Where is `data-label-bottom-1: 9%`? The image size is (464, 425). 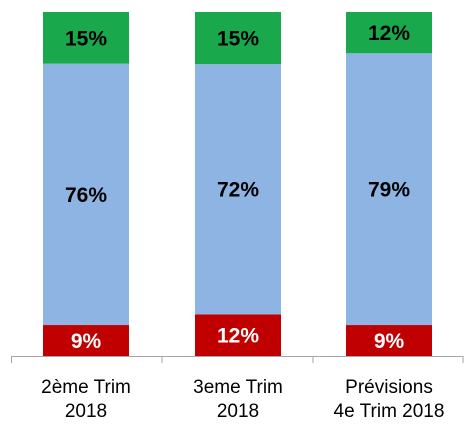
data-label-bottom-1: 9% is located at coordinates (86, 341).